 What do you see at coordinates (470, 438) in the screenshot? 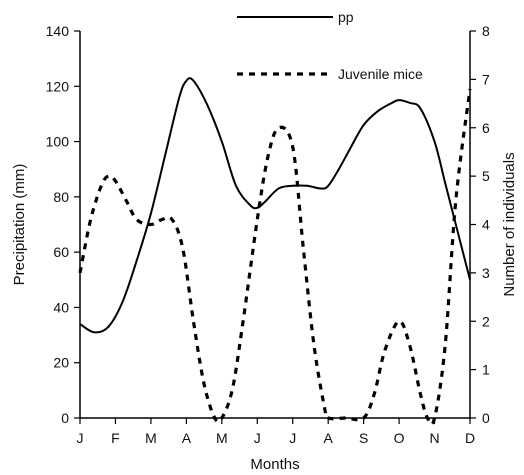
I see `x-tick-label: D` at bounding box center [470, 438].